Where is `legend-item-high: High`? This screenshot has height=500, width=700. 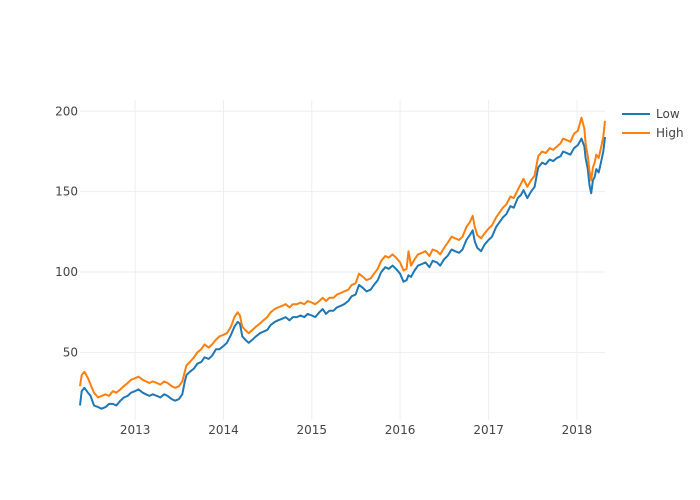
legend-item-high: High is located at coordinates (653, 133).